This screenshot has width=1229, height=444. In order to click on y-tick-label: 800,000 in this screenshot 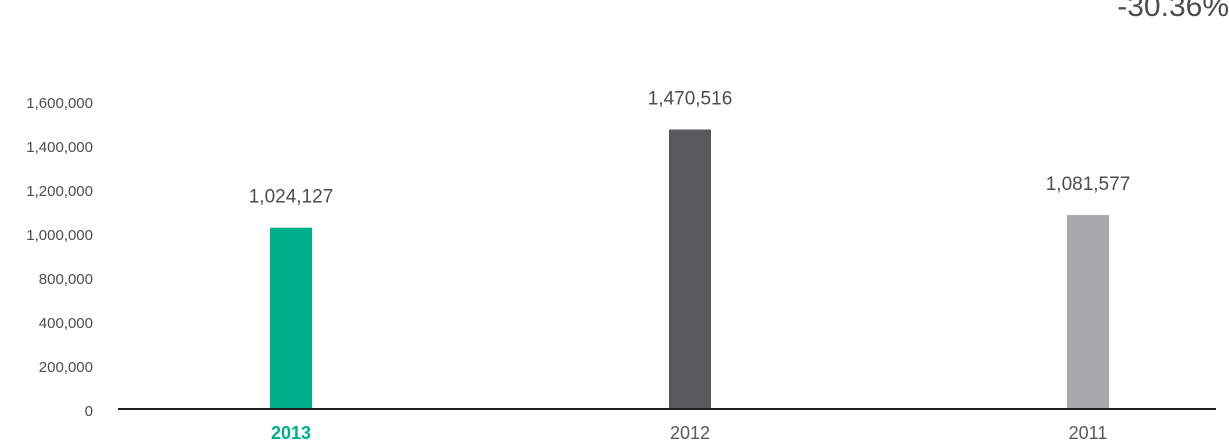, I will do `click(66, 279)`.